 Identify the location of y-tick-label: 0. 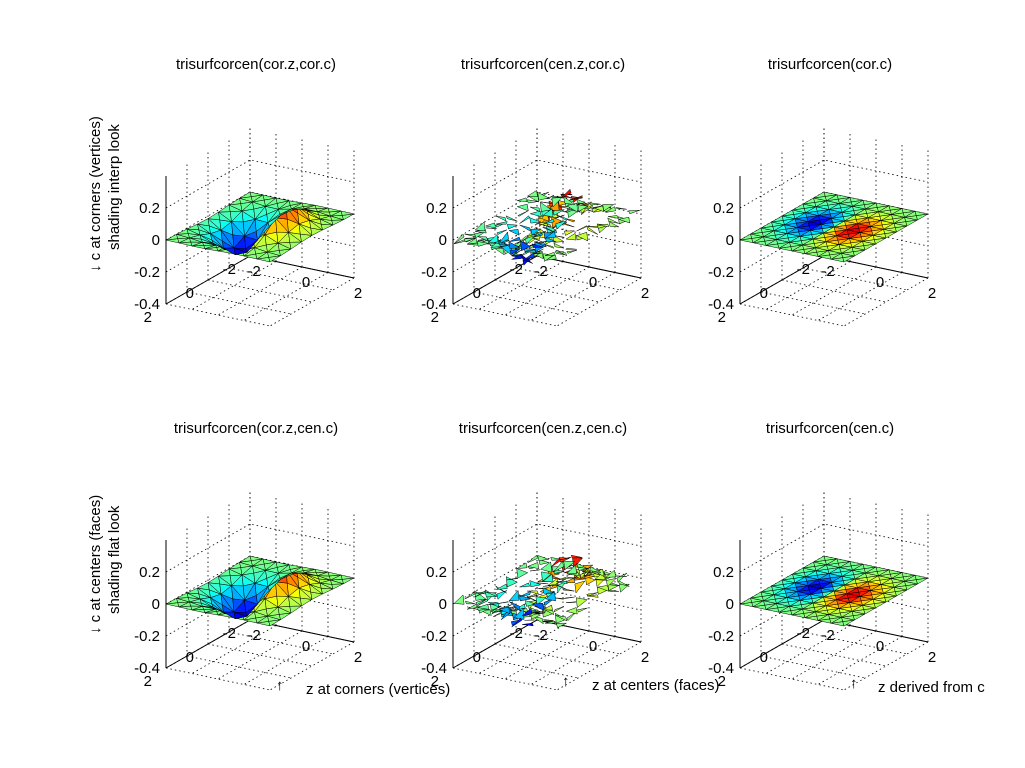
(477, 293).